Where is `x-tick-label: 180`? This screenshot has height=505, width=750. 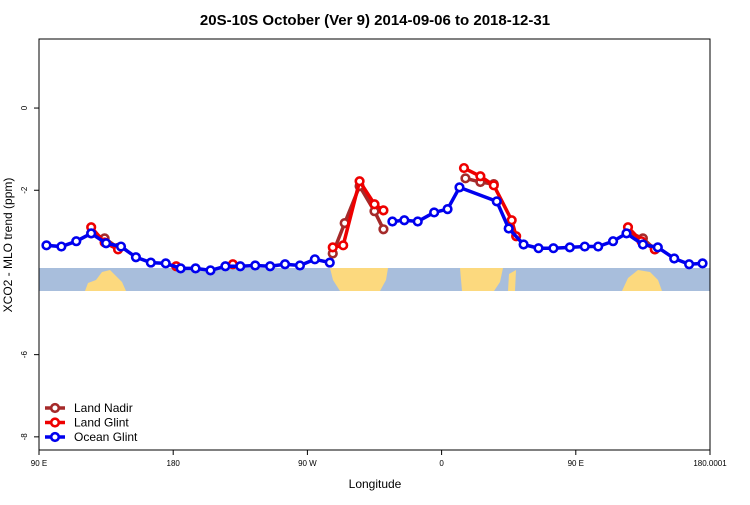
x-tick-label: 180 is located at coordinates (174, 463).